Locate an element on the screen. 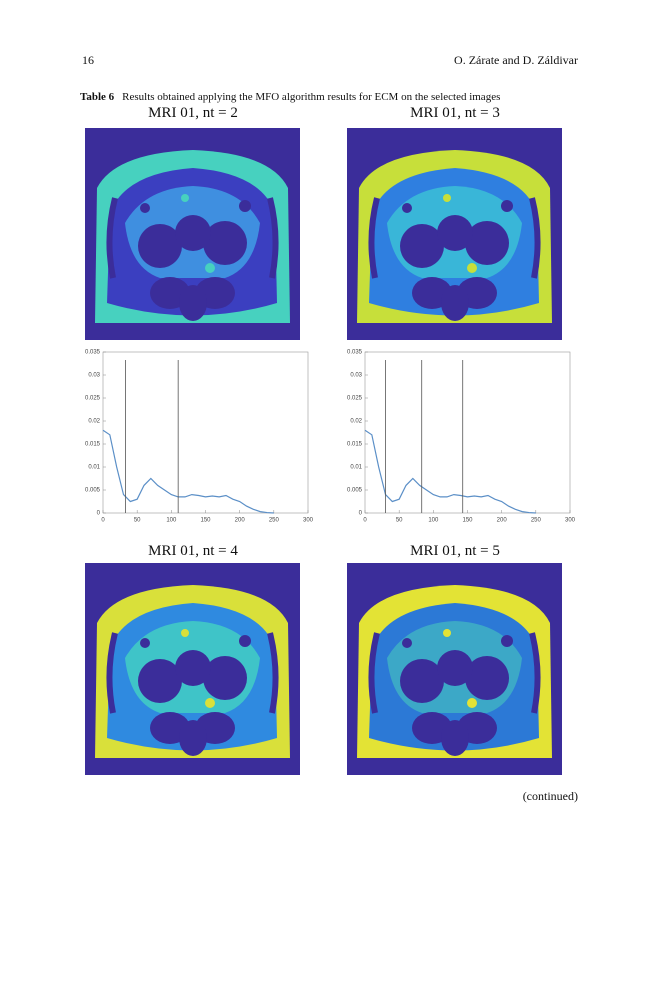 The height and width of the screenshot is (1000, 659). panel-title: MRI 01, nt = 5 is located at coordinates (455, 551).